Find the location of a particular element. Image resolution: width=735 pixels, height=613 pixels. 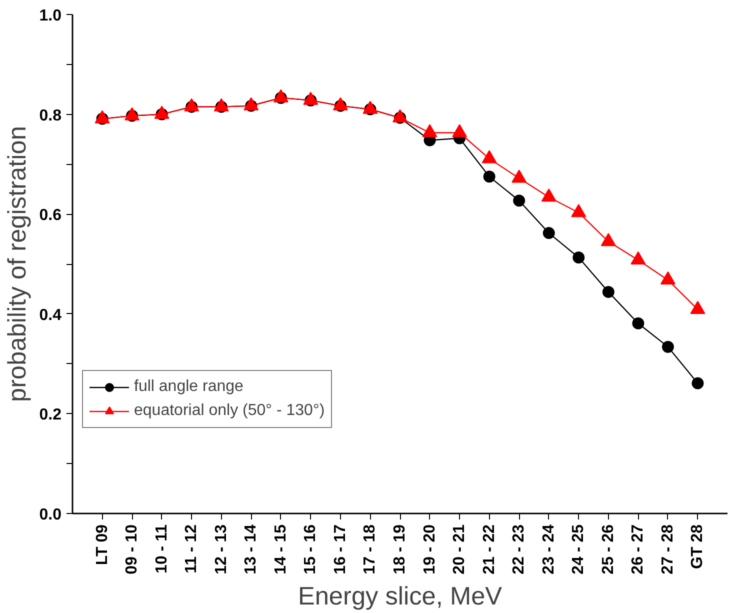

legend-label: equatorial only (50° - 130°) is located at coordinates (229, 411).